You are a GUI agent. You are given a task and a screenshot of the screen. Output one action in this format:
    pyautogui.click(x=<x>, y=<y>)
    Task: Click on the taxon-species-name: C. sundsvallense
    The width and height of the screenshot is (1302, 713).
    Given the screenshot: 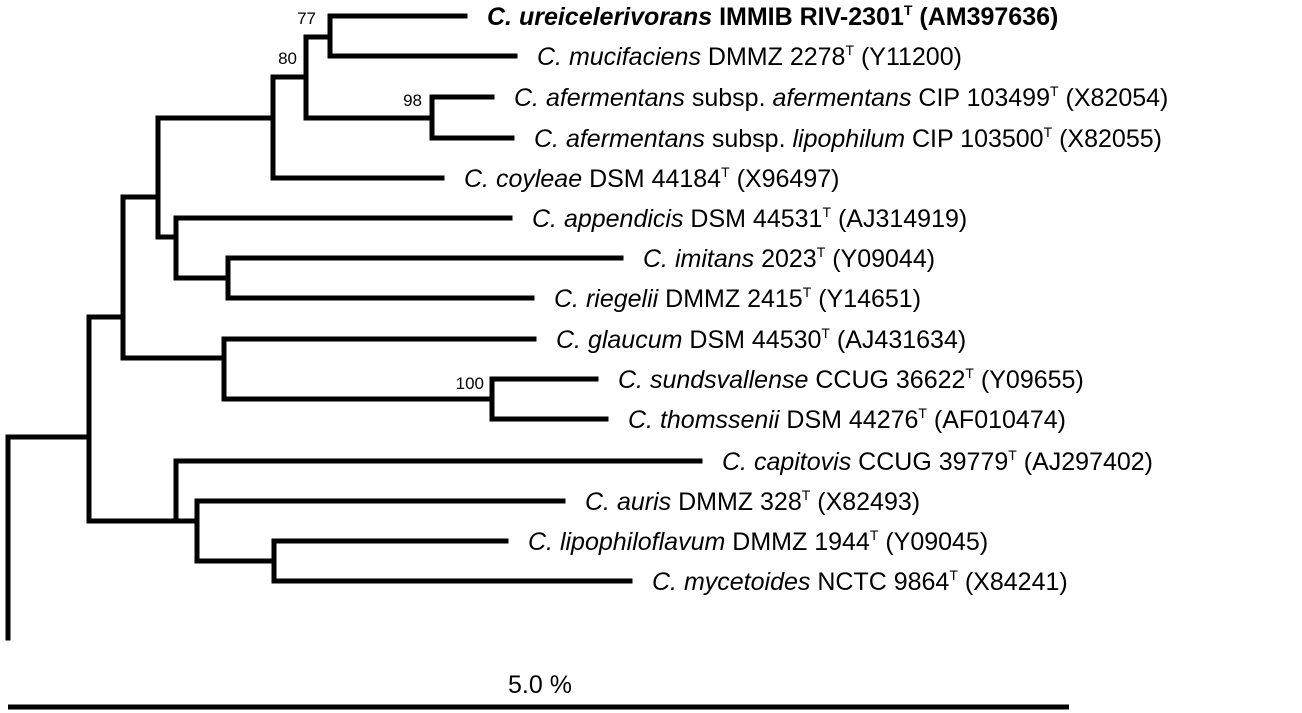 What is the action you would take?
    pyautogui.click(x=713, y=380)
    